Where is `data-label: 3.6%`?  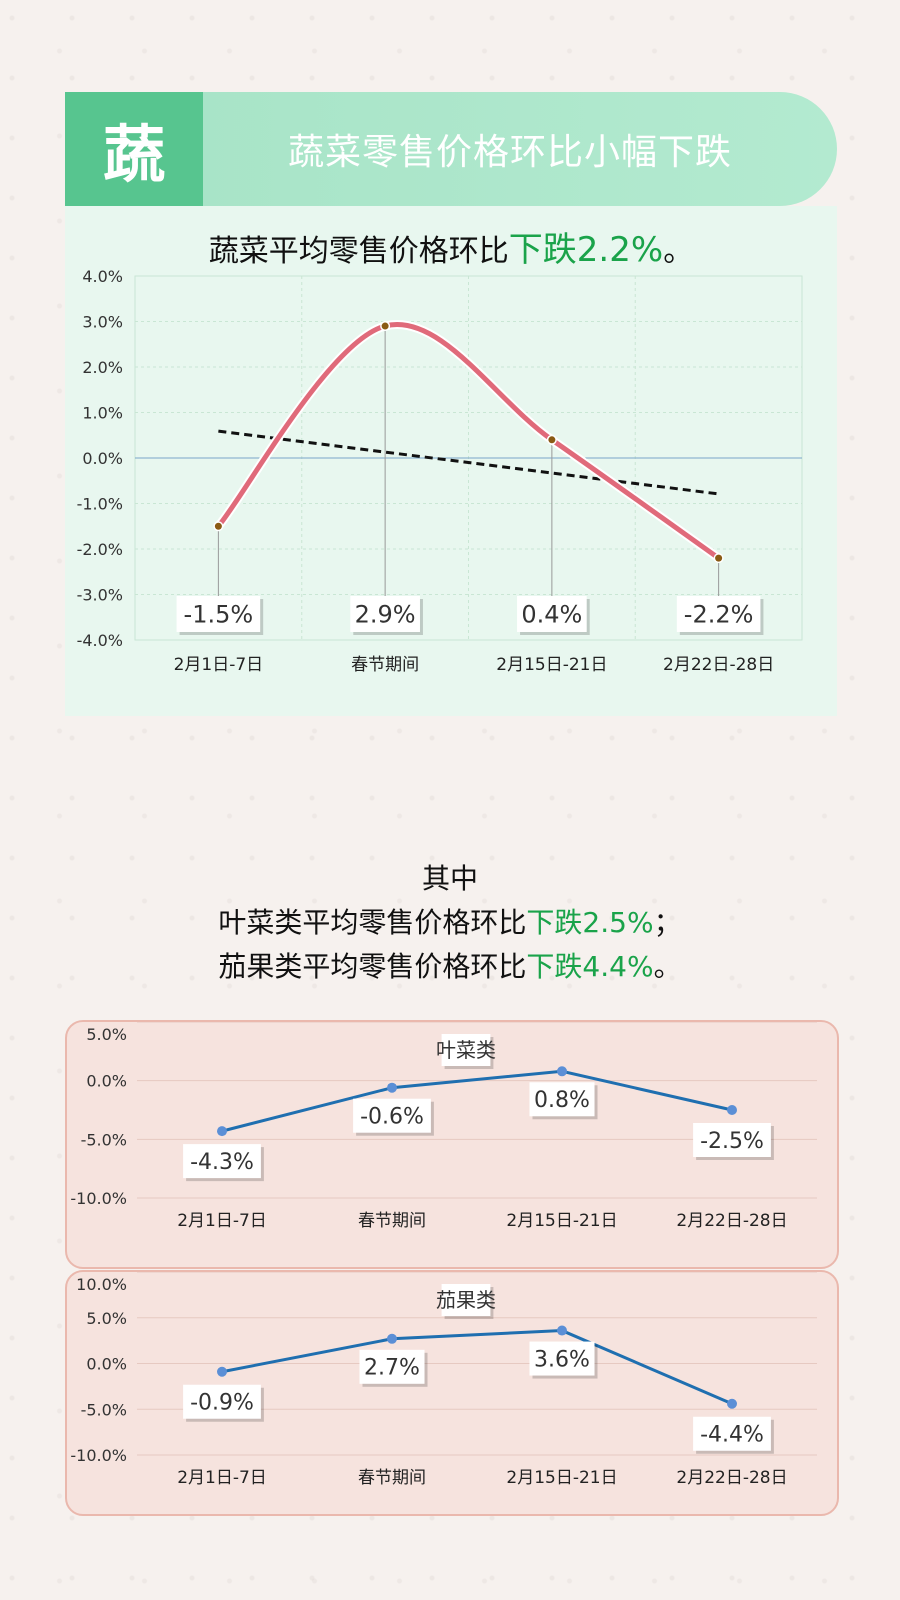
data-label: 3.6% is located at coordinates (562, 1359).